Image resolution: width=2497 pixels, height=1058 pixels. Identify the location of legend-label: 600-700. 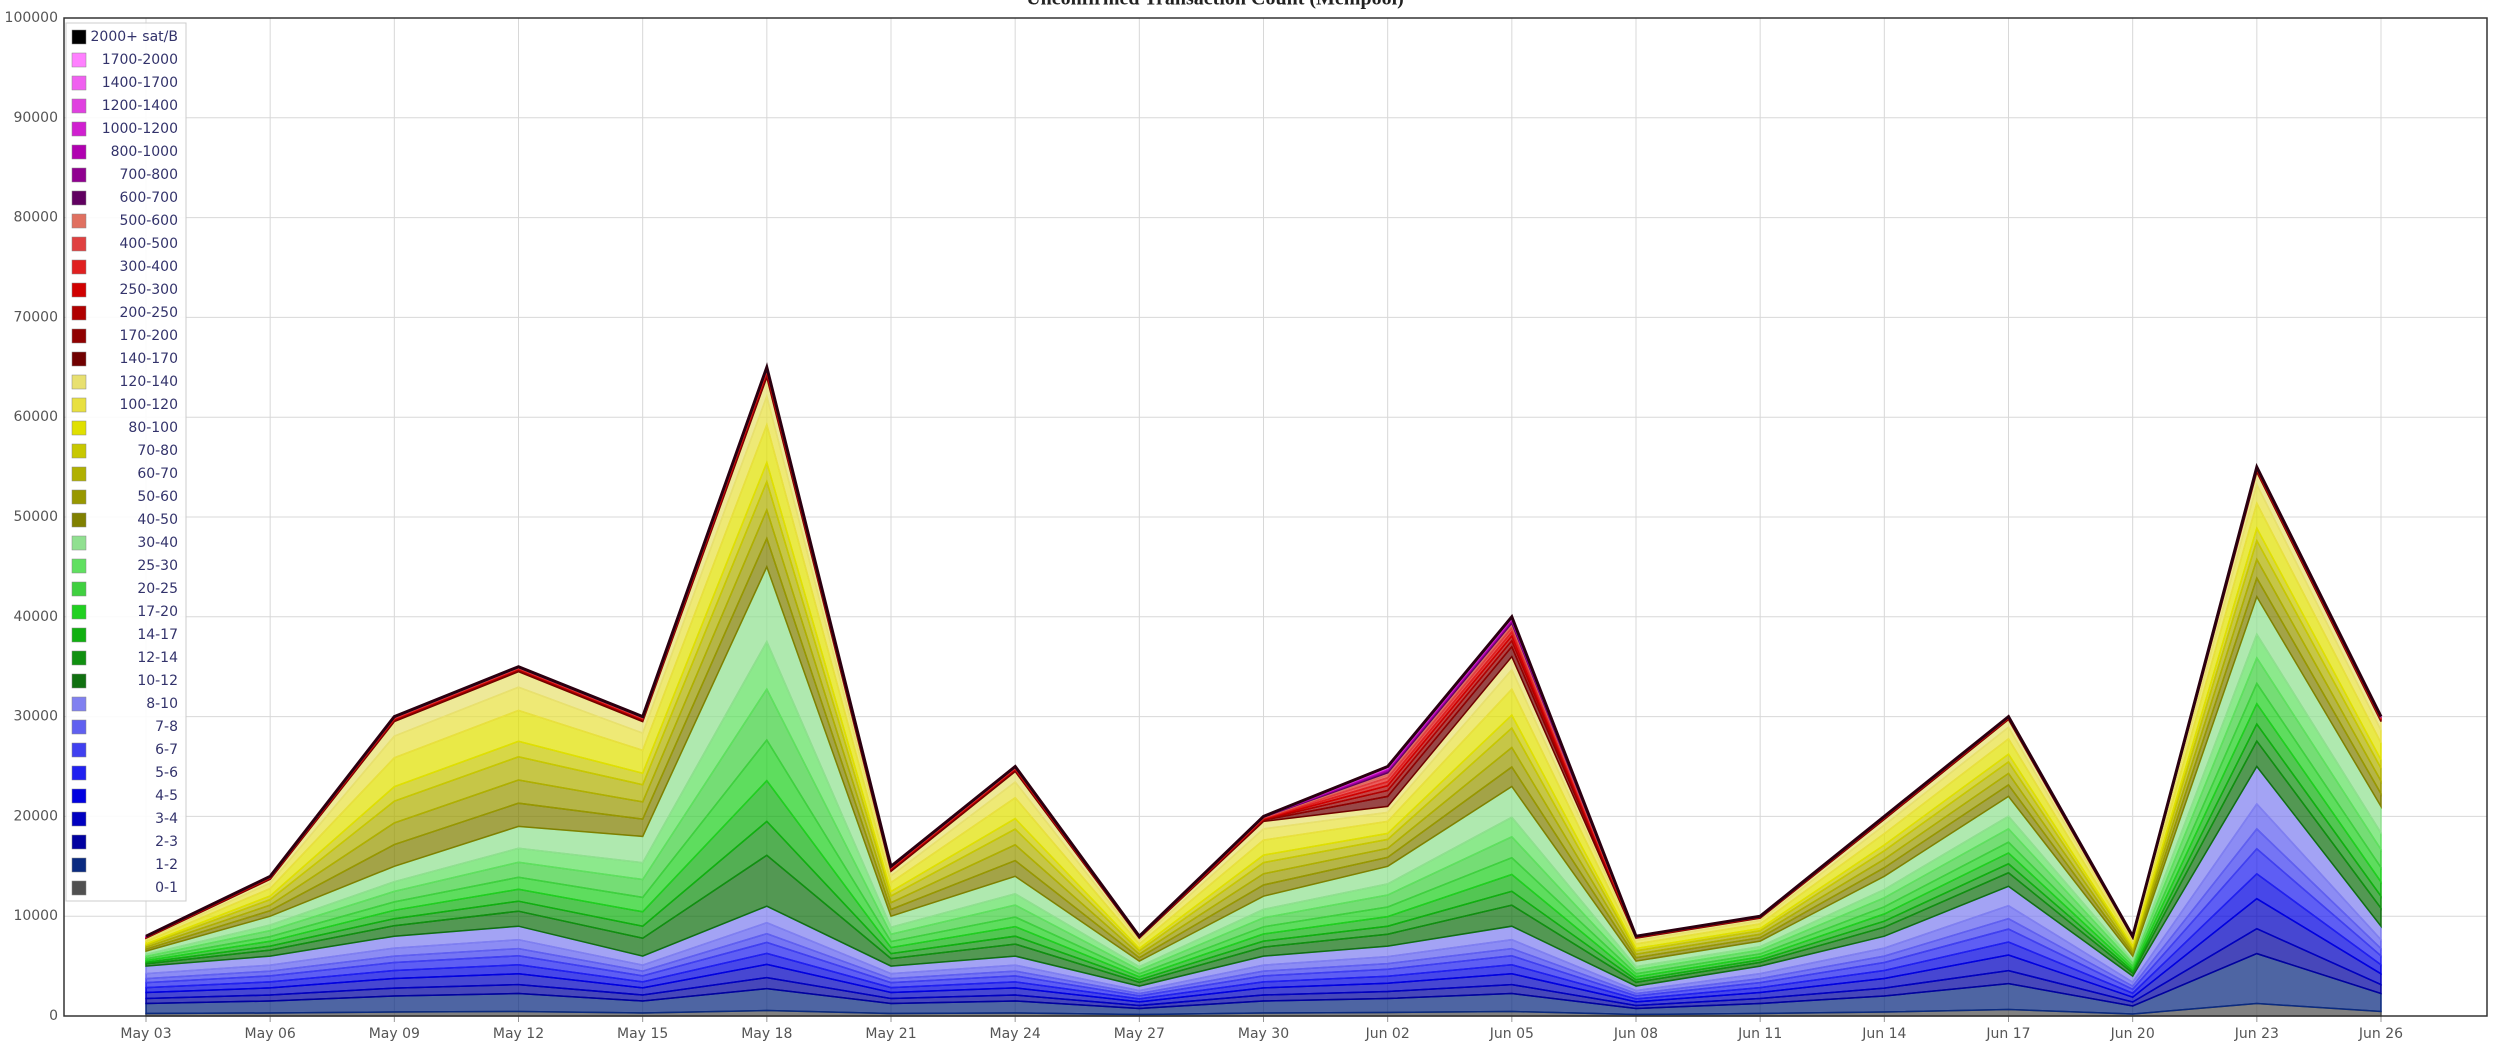
(149, 198).